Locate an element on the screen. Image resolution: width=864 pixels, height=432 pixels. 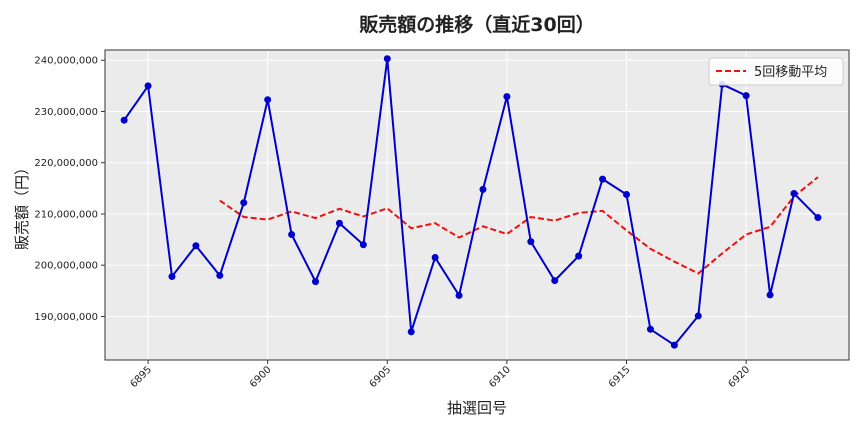
x-tick-label: 6900 is located at coordinates (261, 377).